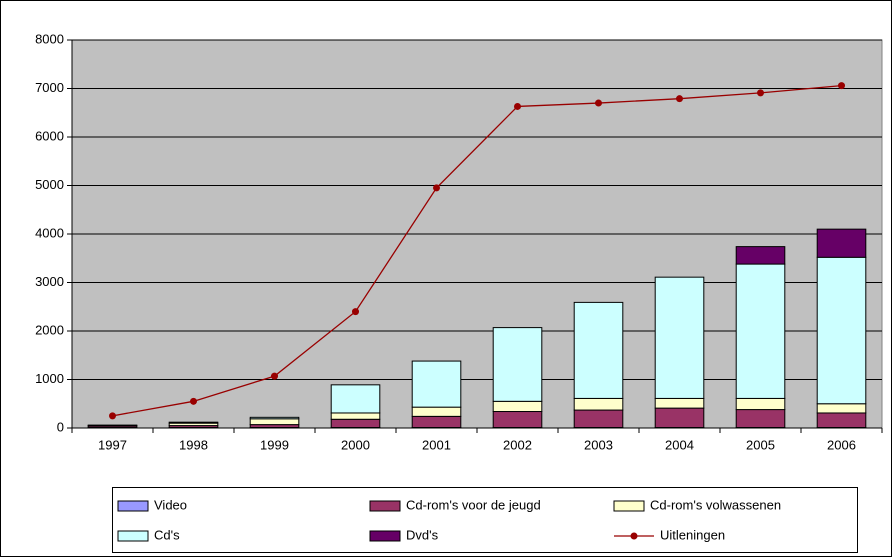  Describe the element at coordinates (193, 444) in the screenshot. I see `x-tick-label: 1998` at that location.